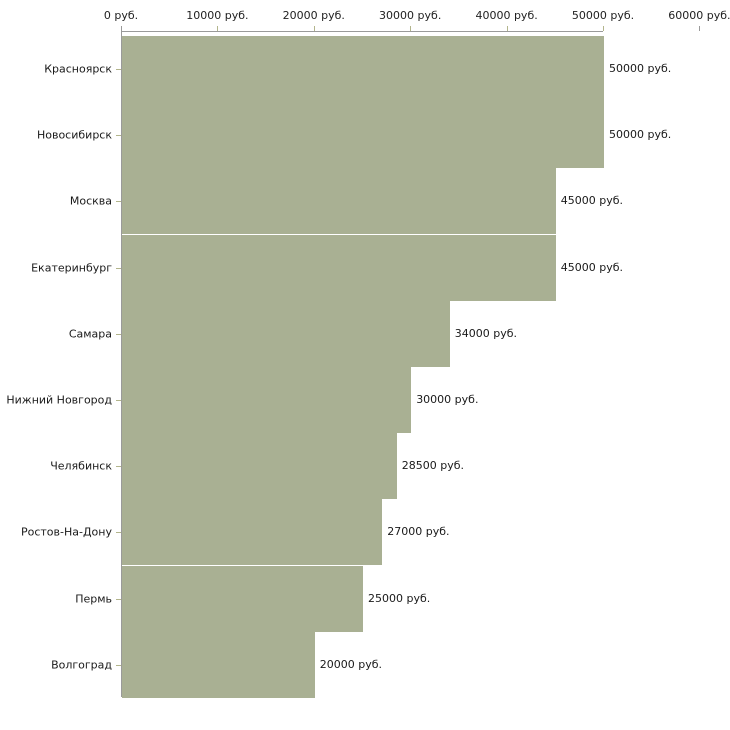 The image size is (730, 730). I want to click on bar-row: Новосибирск 50000 руб., so click(365, 135).